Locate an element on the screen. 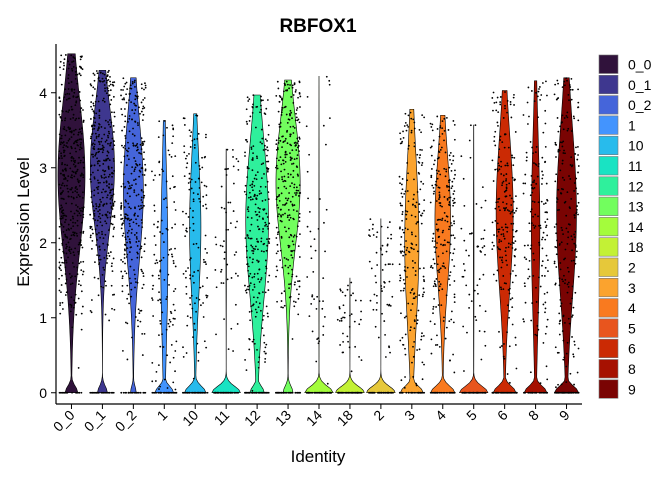 The image size is (672, 485). x-tick-label: 11 is located at coordinates (222, 418).